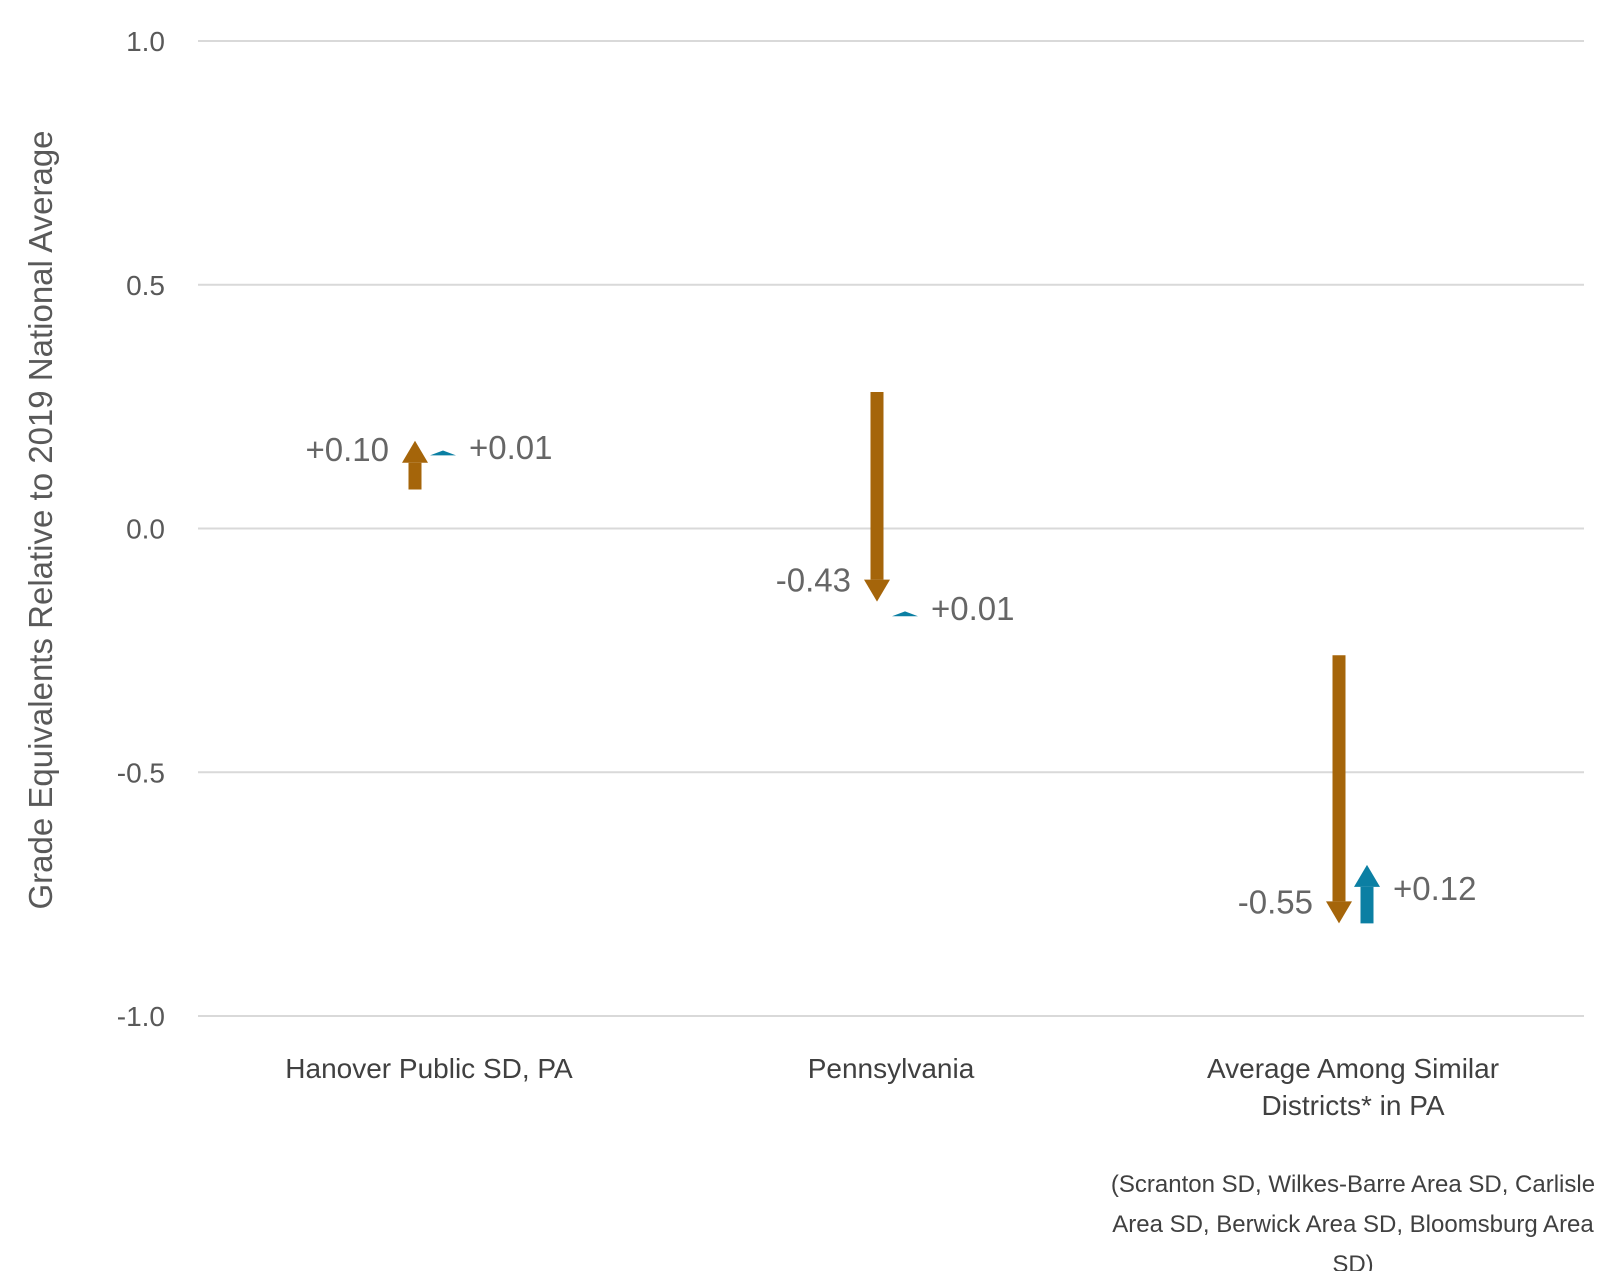 The width and height of the screenshot is (1606, 1271). Describe the element at coordinates (813, 580) in the screenshot. I see `first-change-label: -0.43` at that location.